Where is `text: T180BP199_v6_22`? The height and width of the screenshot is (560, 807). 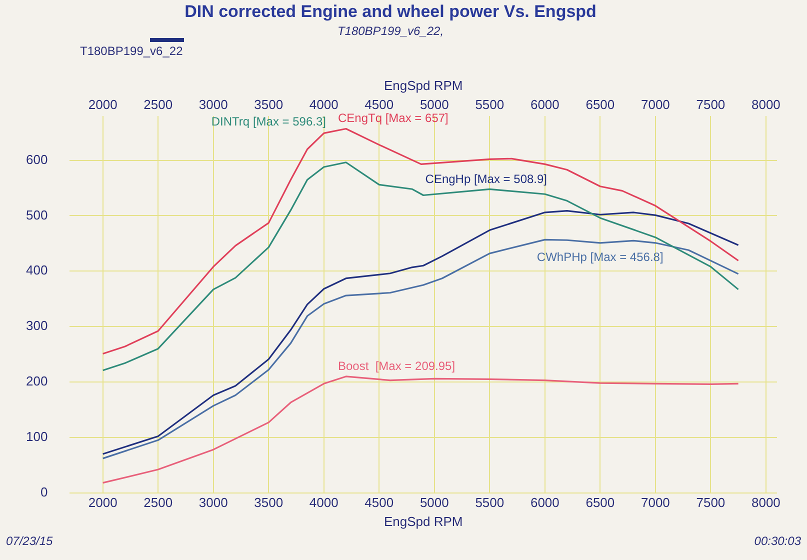 text: T180BP199_v6_22 is located at coordinates (131, 51).